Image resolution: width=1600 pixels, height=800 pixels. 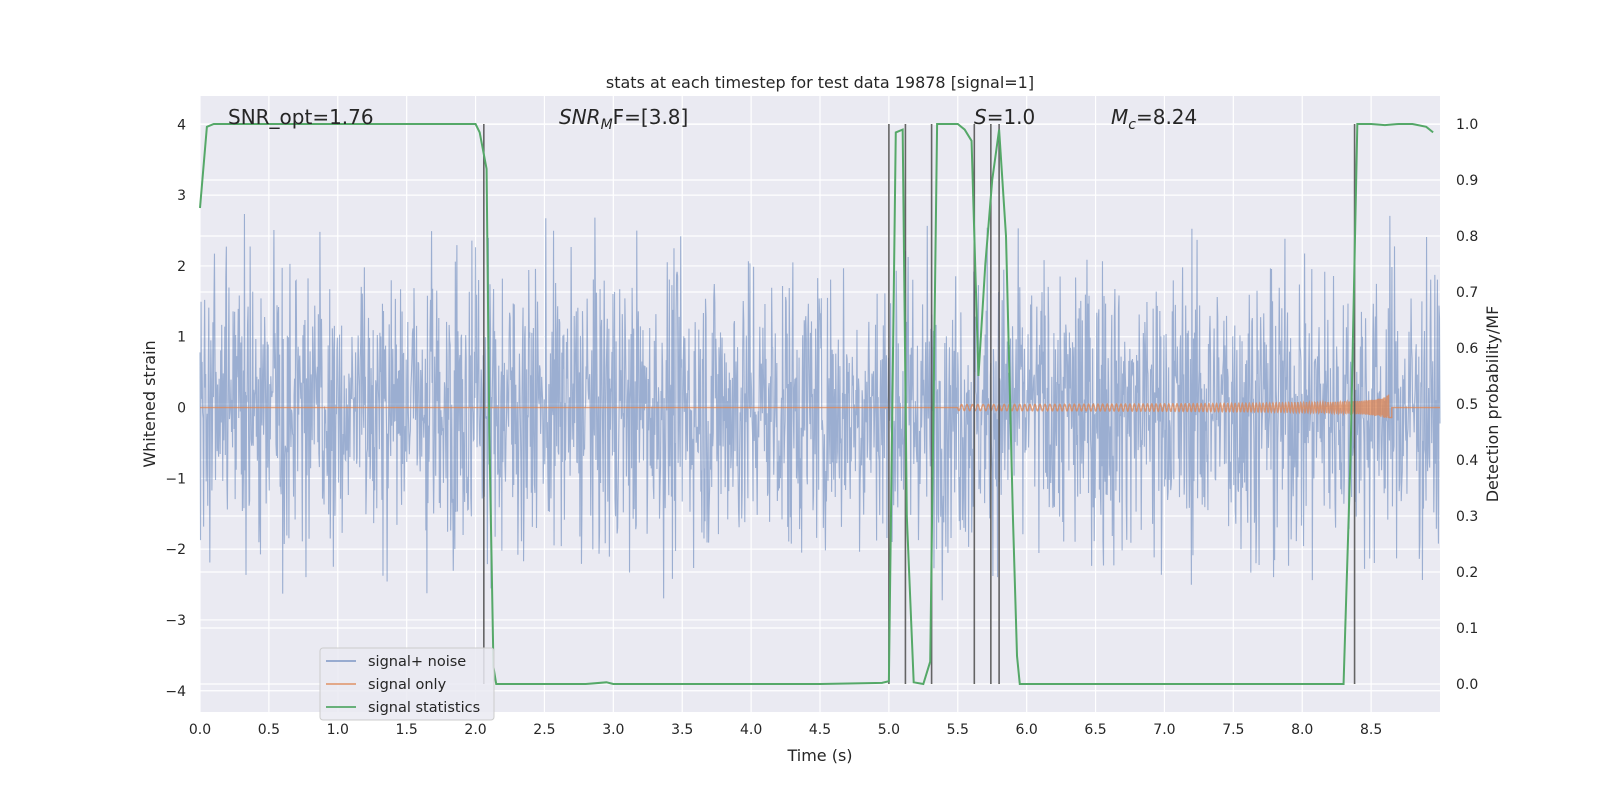 What do you see at coordinates (623, 119) in the screenshot?
I see `annotation-snr-mf: SNRMF=[3.8]` at bounding box center [623, 119].